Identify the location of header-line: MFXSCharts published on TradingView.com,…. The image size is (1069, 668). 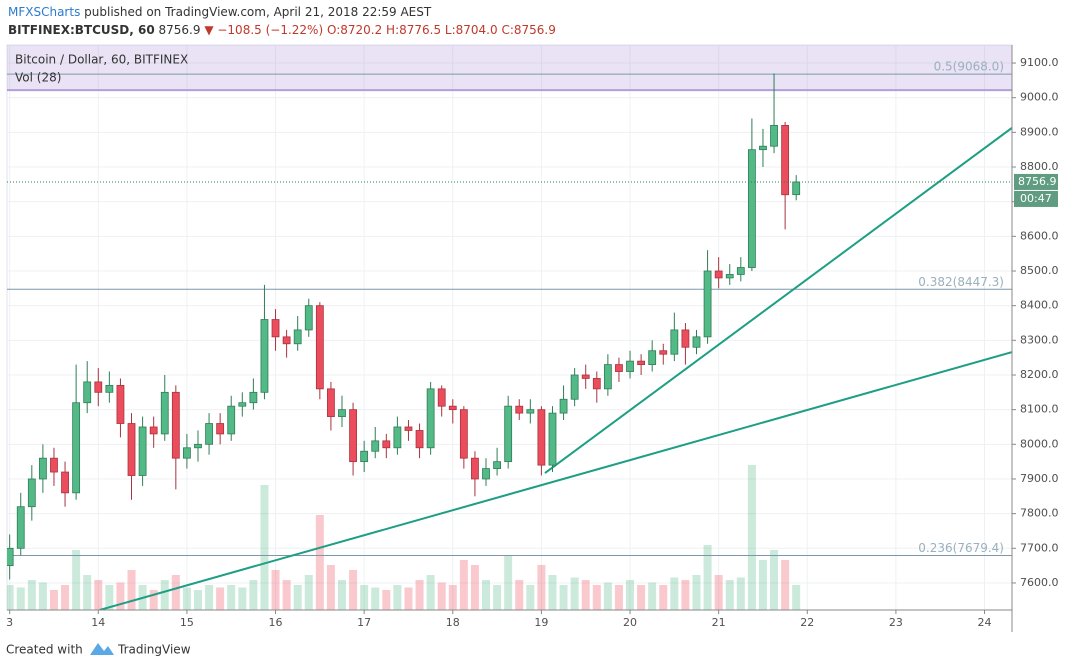
(220, 12).